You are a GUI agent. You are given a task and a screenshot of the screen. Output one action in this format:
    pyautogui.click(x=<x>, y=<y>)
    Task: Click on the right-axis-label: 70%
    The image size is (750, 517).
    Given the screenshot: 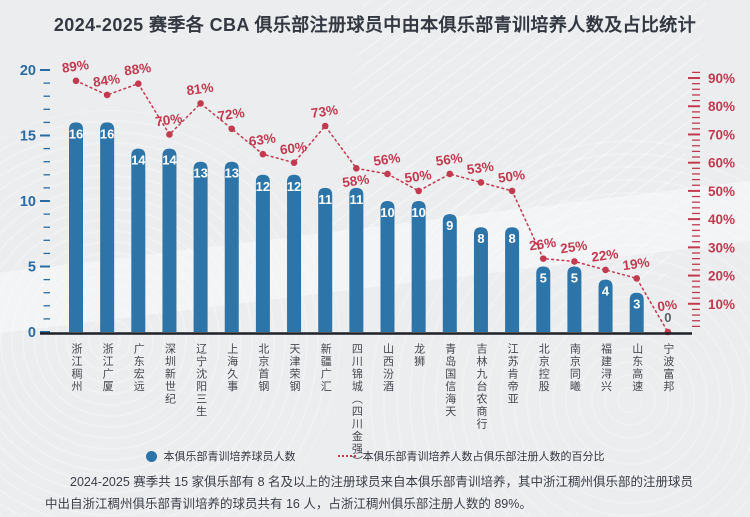 What is the action you would take?
    pyautogui.click(x=721, y=134)
    